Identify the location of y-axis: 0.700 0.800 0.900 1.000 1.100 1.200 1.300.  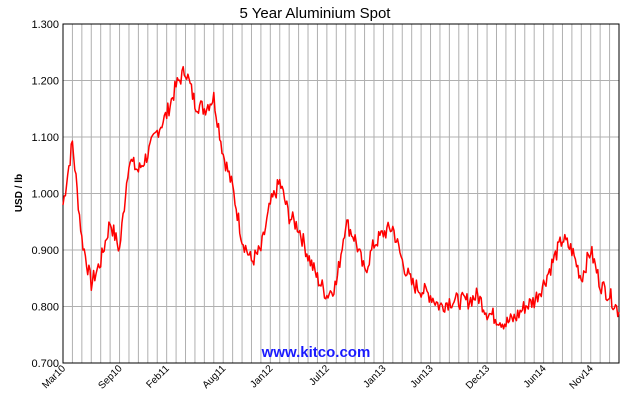
(45, 194).